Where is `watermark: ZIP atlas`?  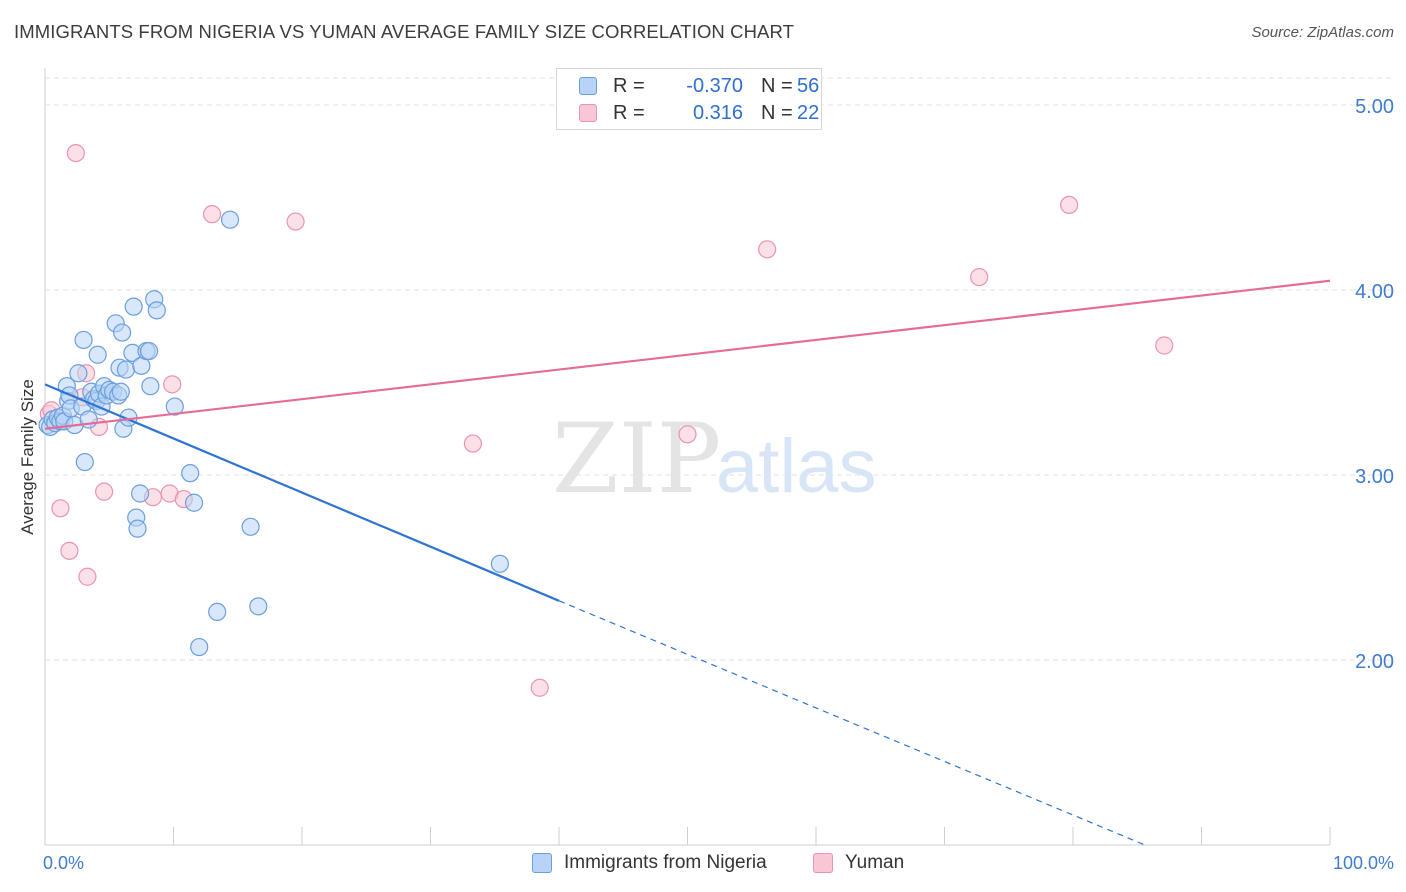 watermark: ZIP atlas is located at coordinates (714, 459).